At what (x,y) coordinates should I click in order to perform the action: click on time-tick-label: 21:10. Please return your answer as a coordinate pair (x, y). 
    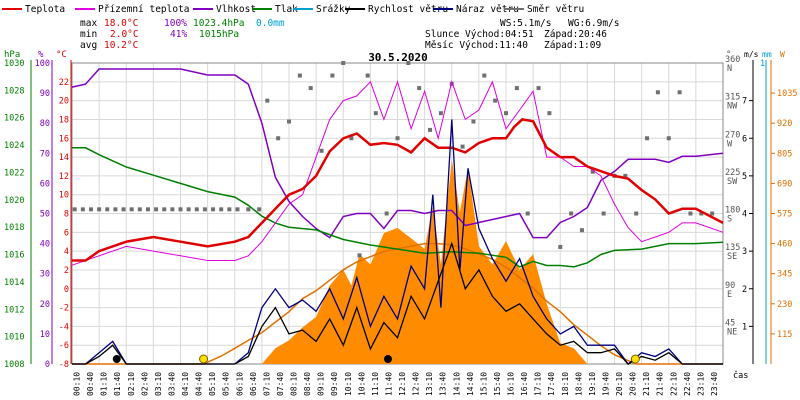
    Looking at the image, I should click on (646, 384).